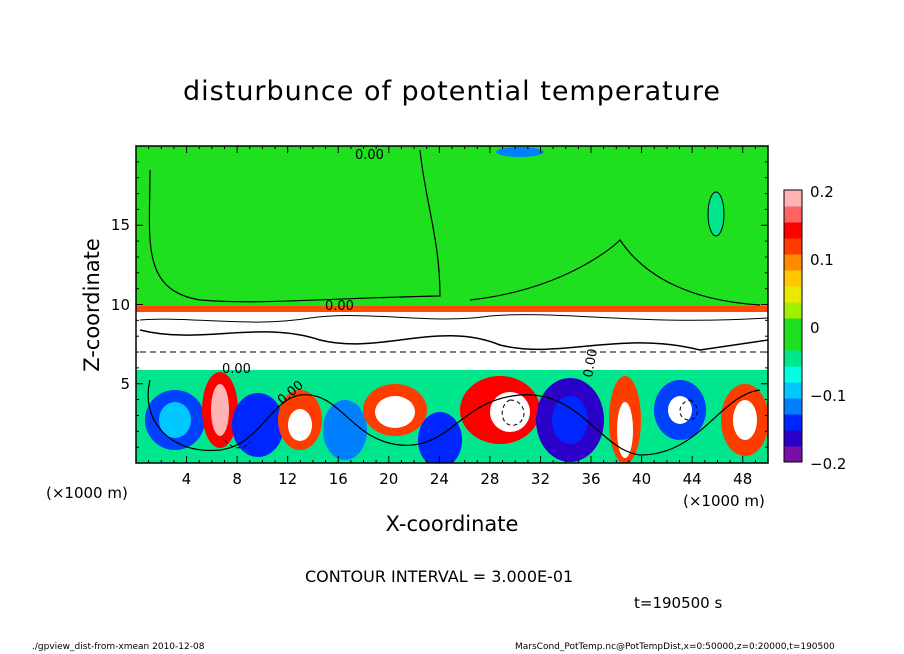  I want to click on colorbar-frame, so click(793, 326).